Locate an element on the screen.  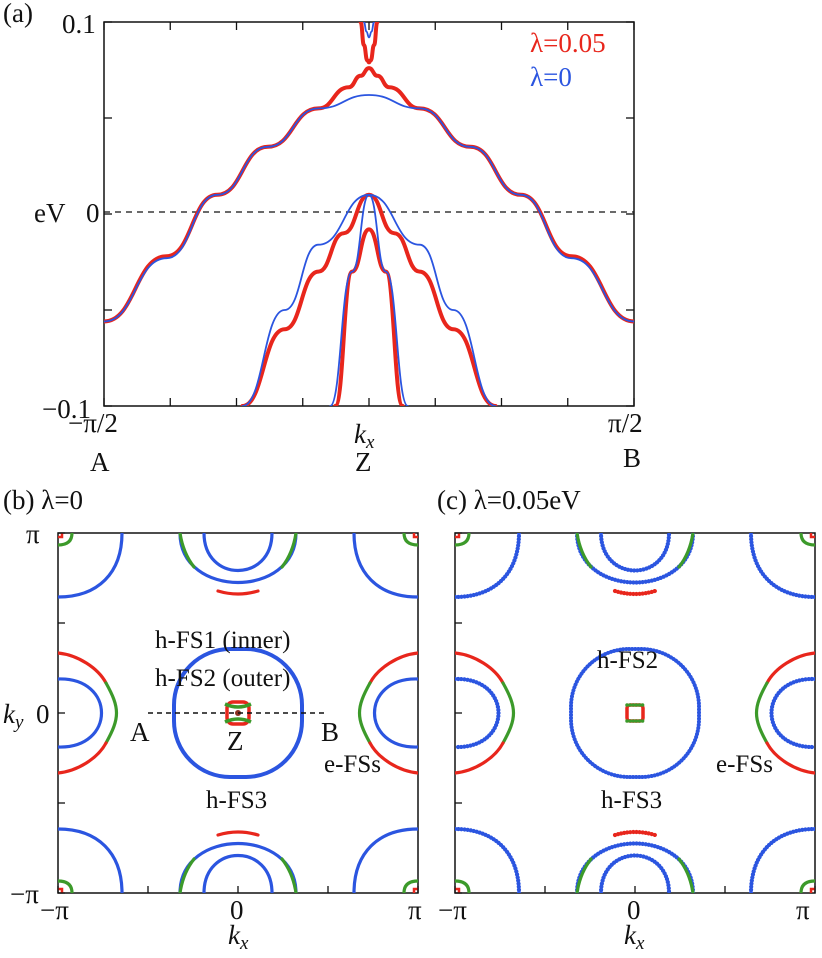
panel-c-label: (c) λ=0.05eV is located at coordinates (509, 500).